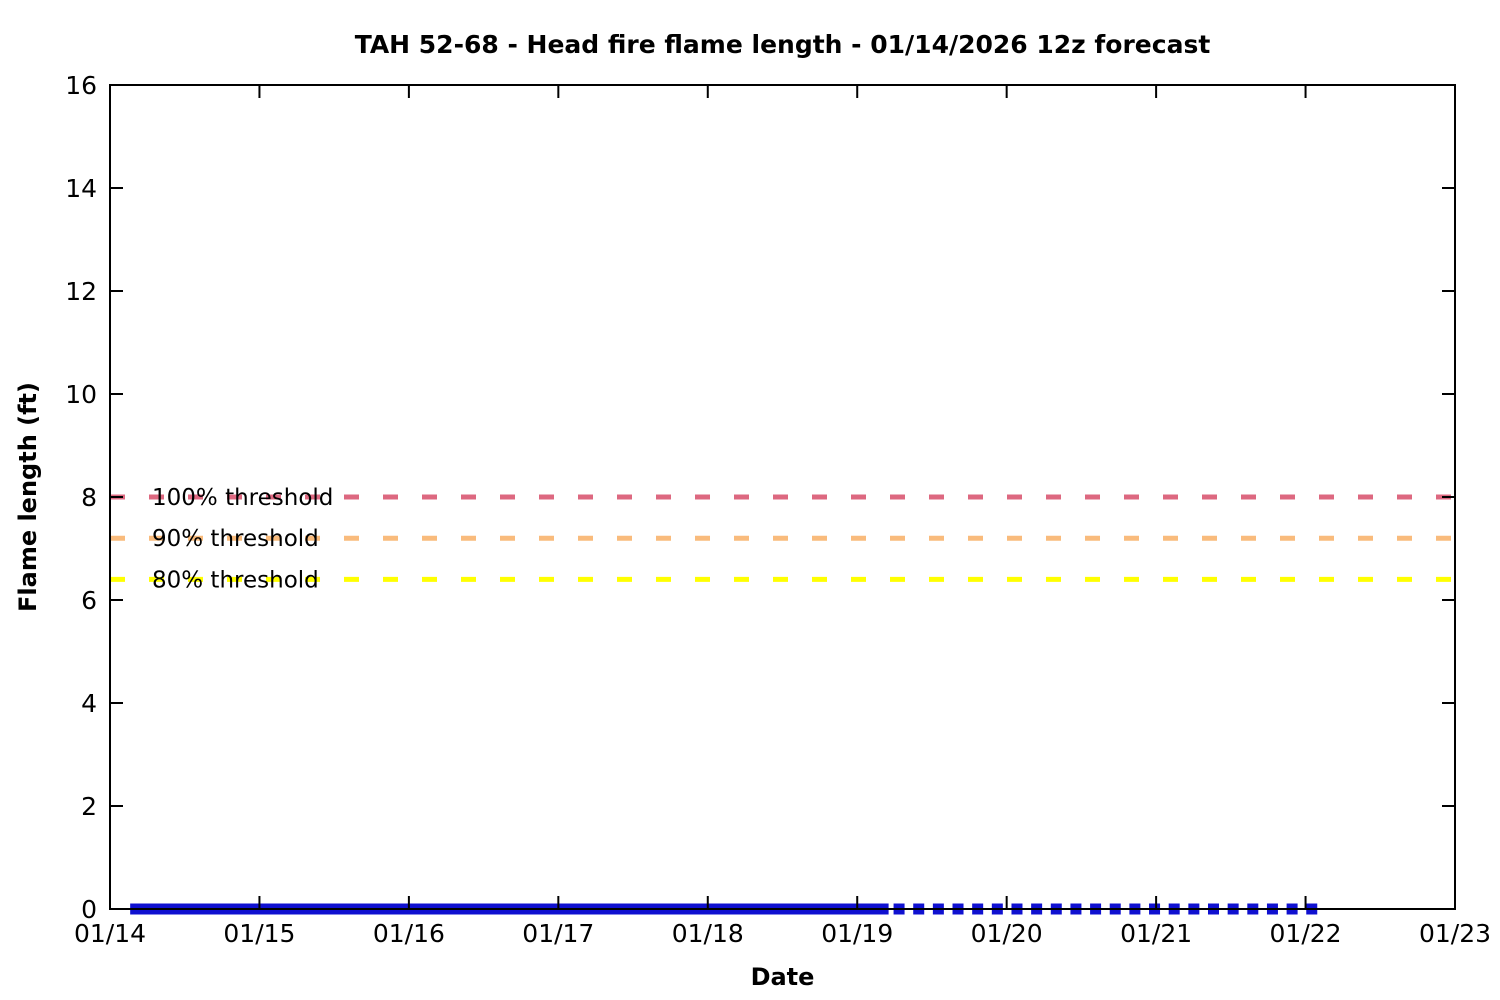  I want to click on x-tick-label: 01/22, so click(1306, 933).